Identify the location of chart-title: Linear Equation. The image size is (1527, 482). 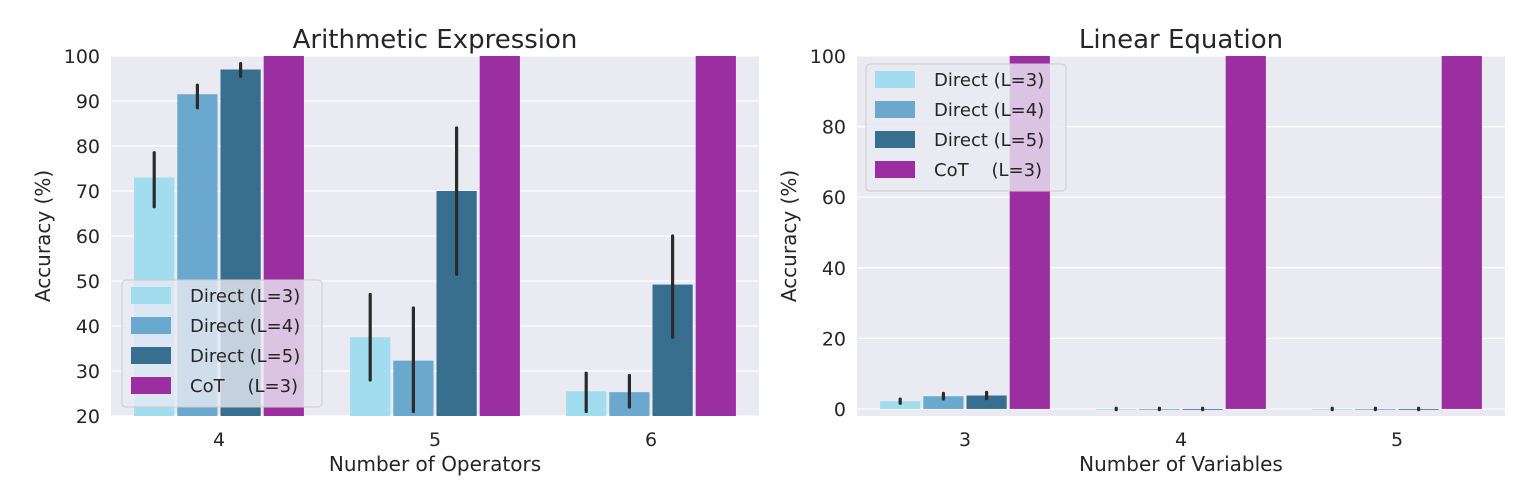
(1181, 40).